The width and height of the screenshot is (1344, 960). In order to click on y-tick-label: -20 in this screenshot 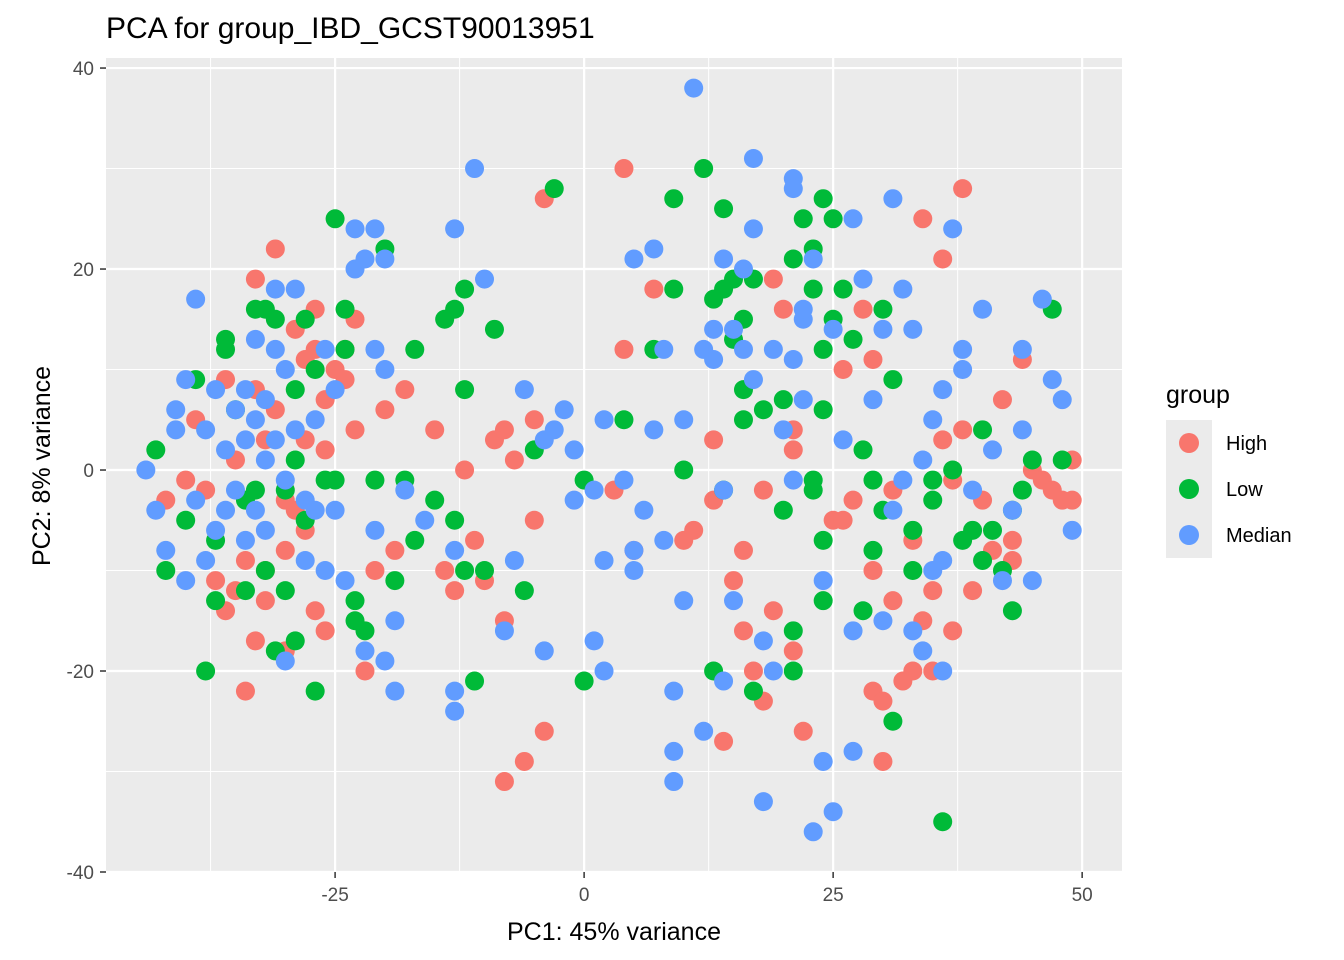, I will do `click(80, 672)`.